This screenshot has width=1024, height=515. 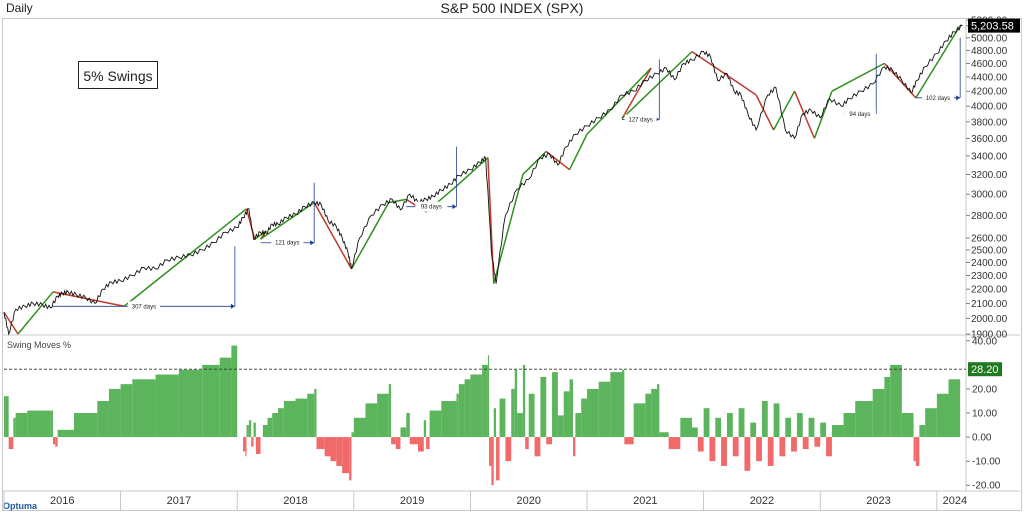 I want to click on indicator-tick-label: 20.00, so click(x=984, y=389).